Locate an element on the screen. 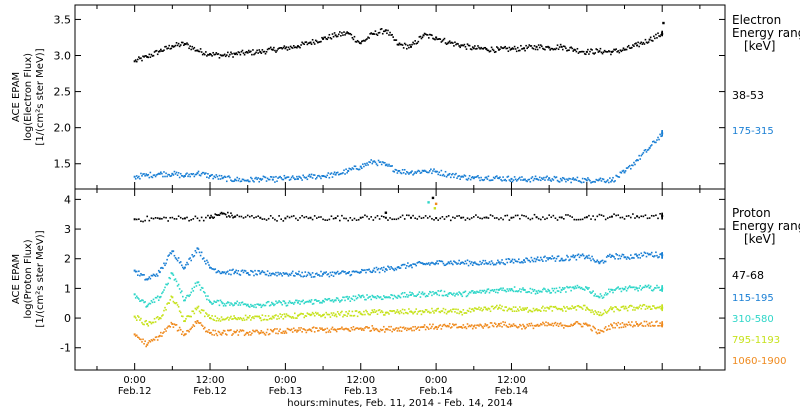 This screenshot has height=410, width=800. proton-ylabel-line-1: ACE EPAM is located at coordinates (16, 279).